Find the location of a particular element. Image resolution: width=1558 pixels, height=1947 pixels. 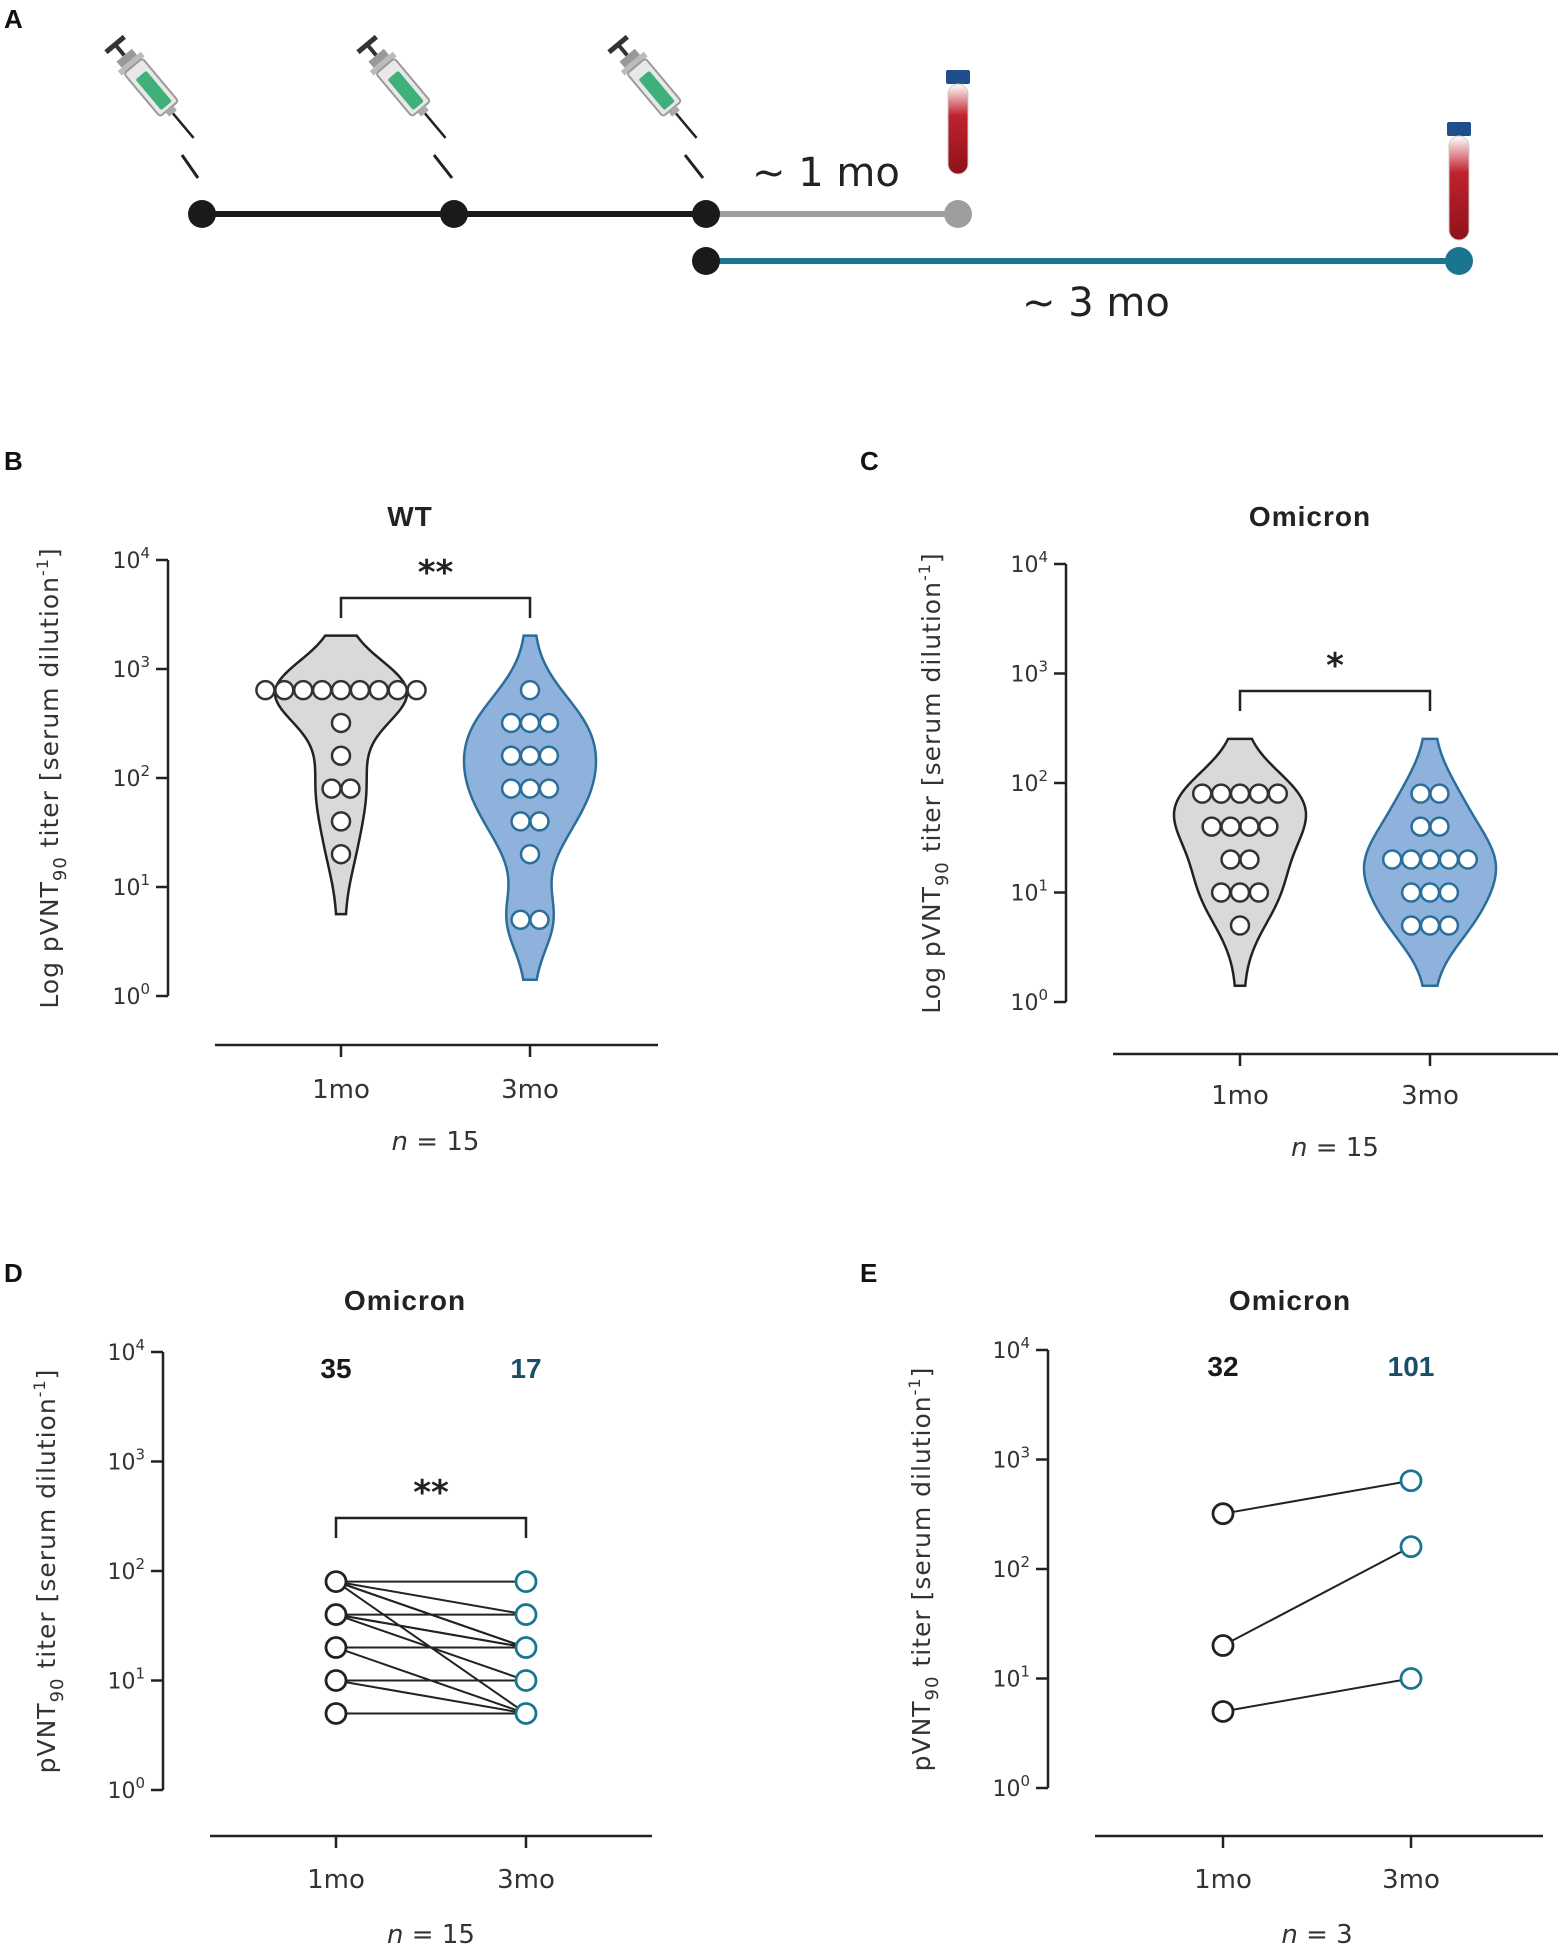

blood-tube-icon is located at coordinates (958, 122).